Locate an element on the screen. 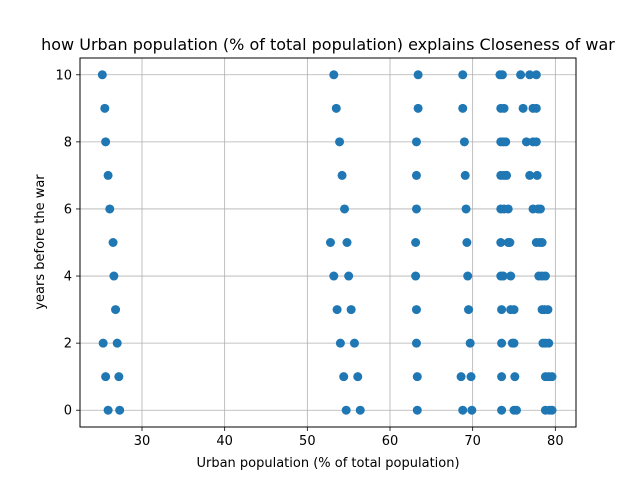  y-axis-label: years before the war is located at coordinates (40, 242).